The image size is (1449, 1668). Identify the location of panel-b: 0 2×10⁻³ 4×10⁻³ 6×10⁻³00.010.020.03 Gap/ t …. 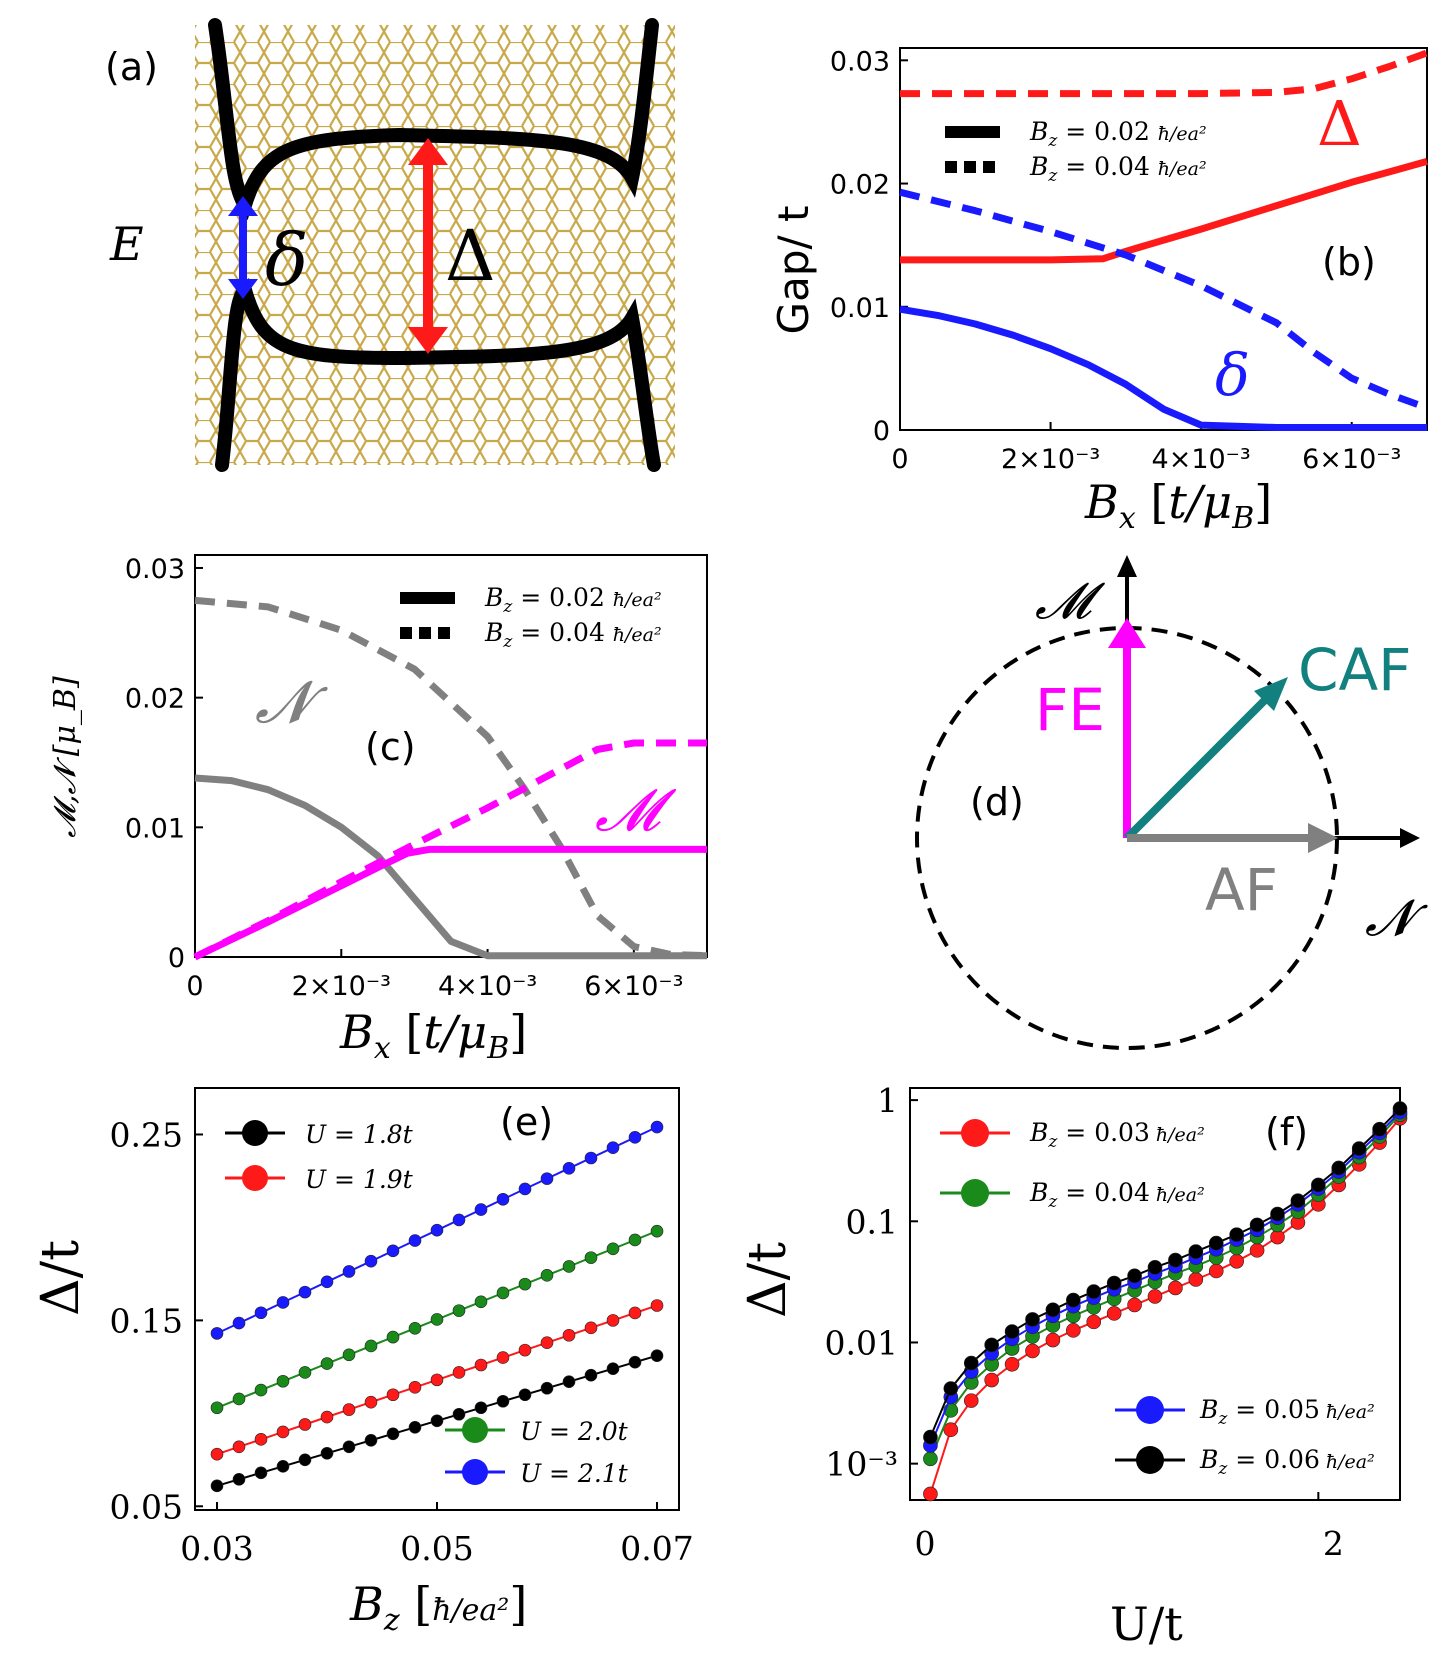
(1099, 291).